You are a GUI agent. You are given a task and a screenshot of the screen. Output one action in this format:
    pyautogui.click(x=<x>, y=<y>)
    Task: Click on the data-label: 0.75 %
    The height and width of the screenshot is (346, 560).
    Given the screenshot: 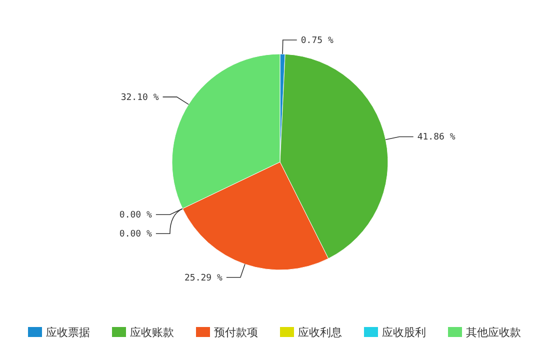 What is the action you would take?
    pyautogui.click(x=317, y=41)
    